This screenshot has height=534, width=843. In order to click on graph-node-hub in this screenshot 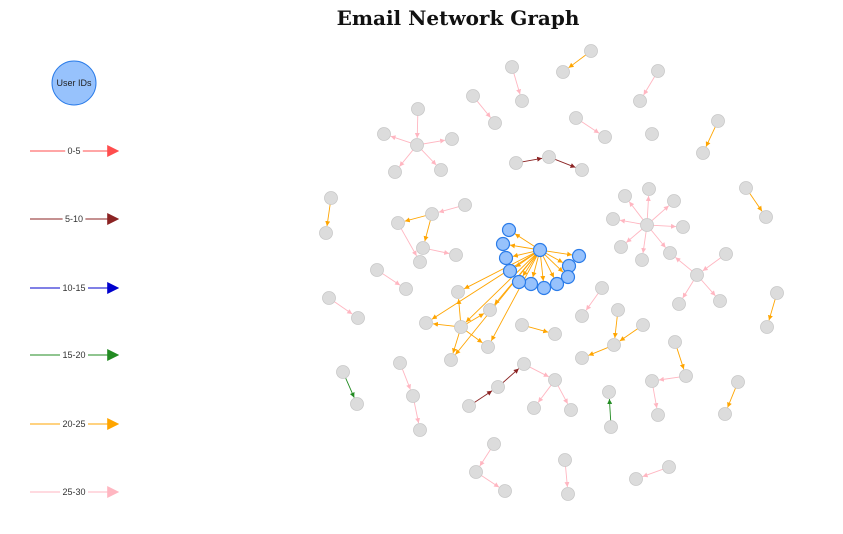, I will do `click(540, 250)`.